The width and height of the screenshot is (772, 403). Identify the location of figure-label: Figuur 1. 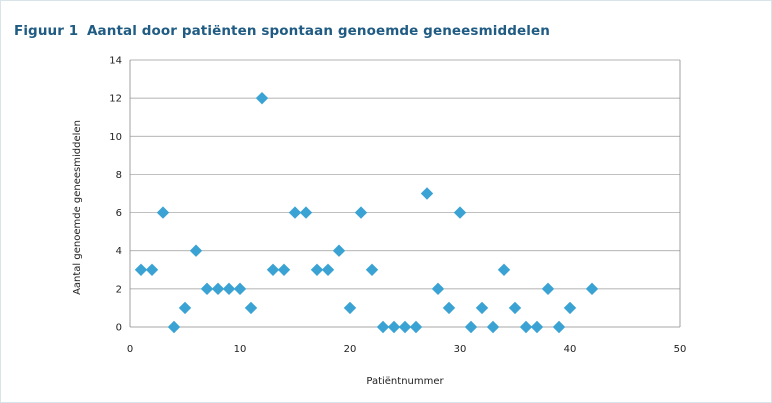
(46, 31).